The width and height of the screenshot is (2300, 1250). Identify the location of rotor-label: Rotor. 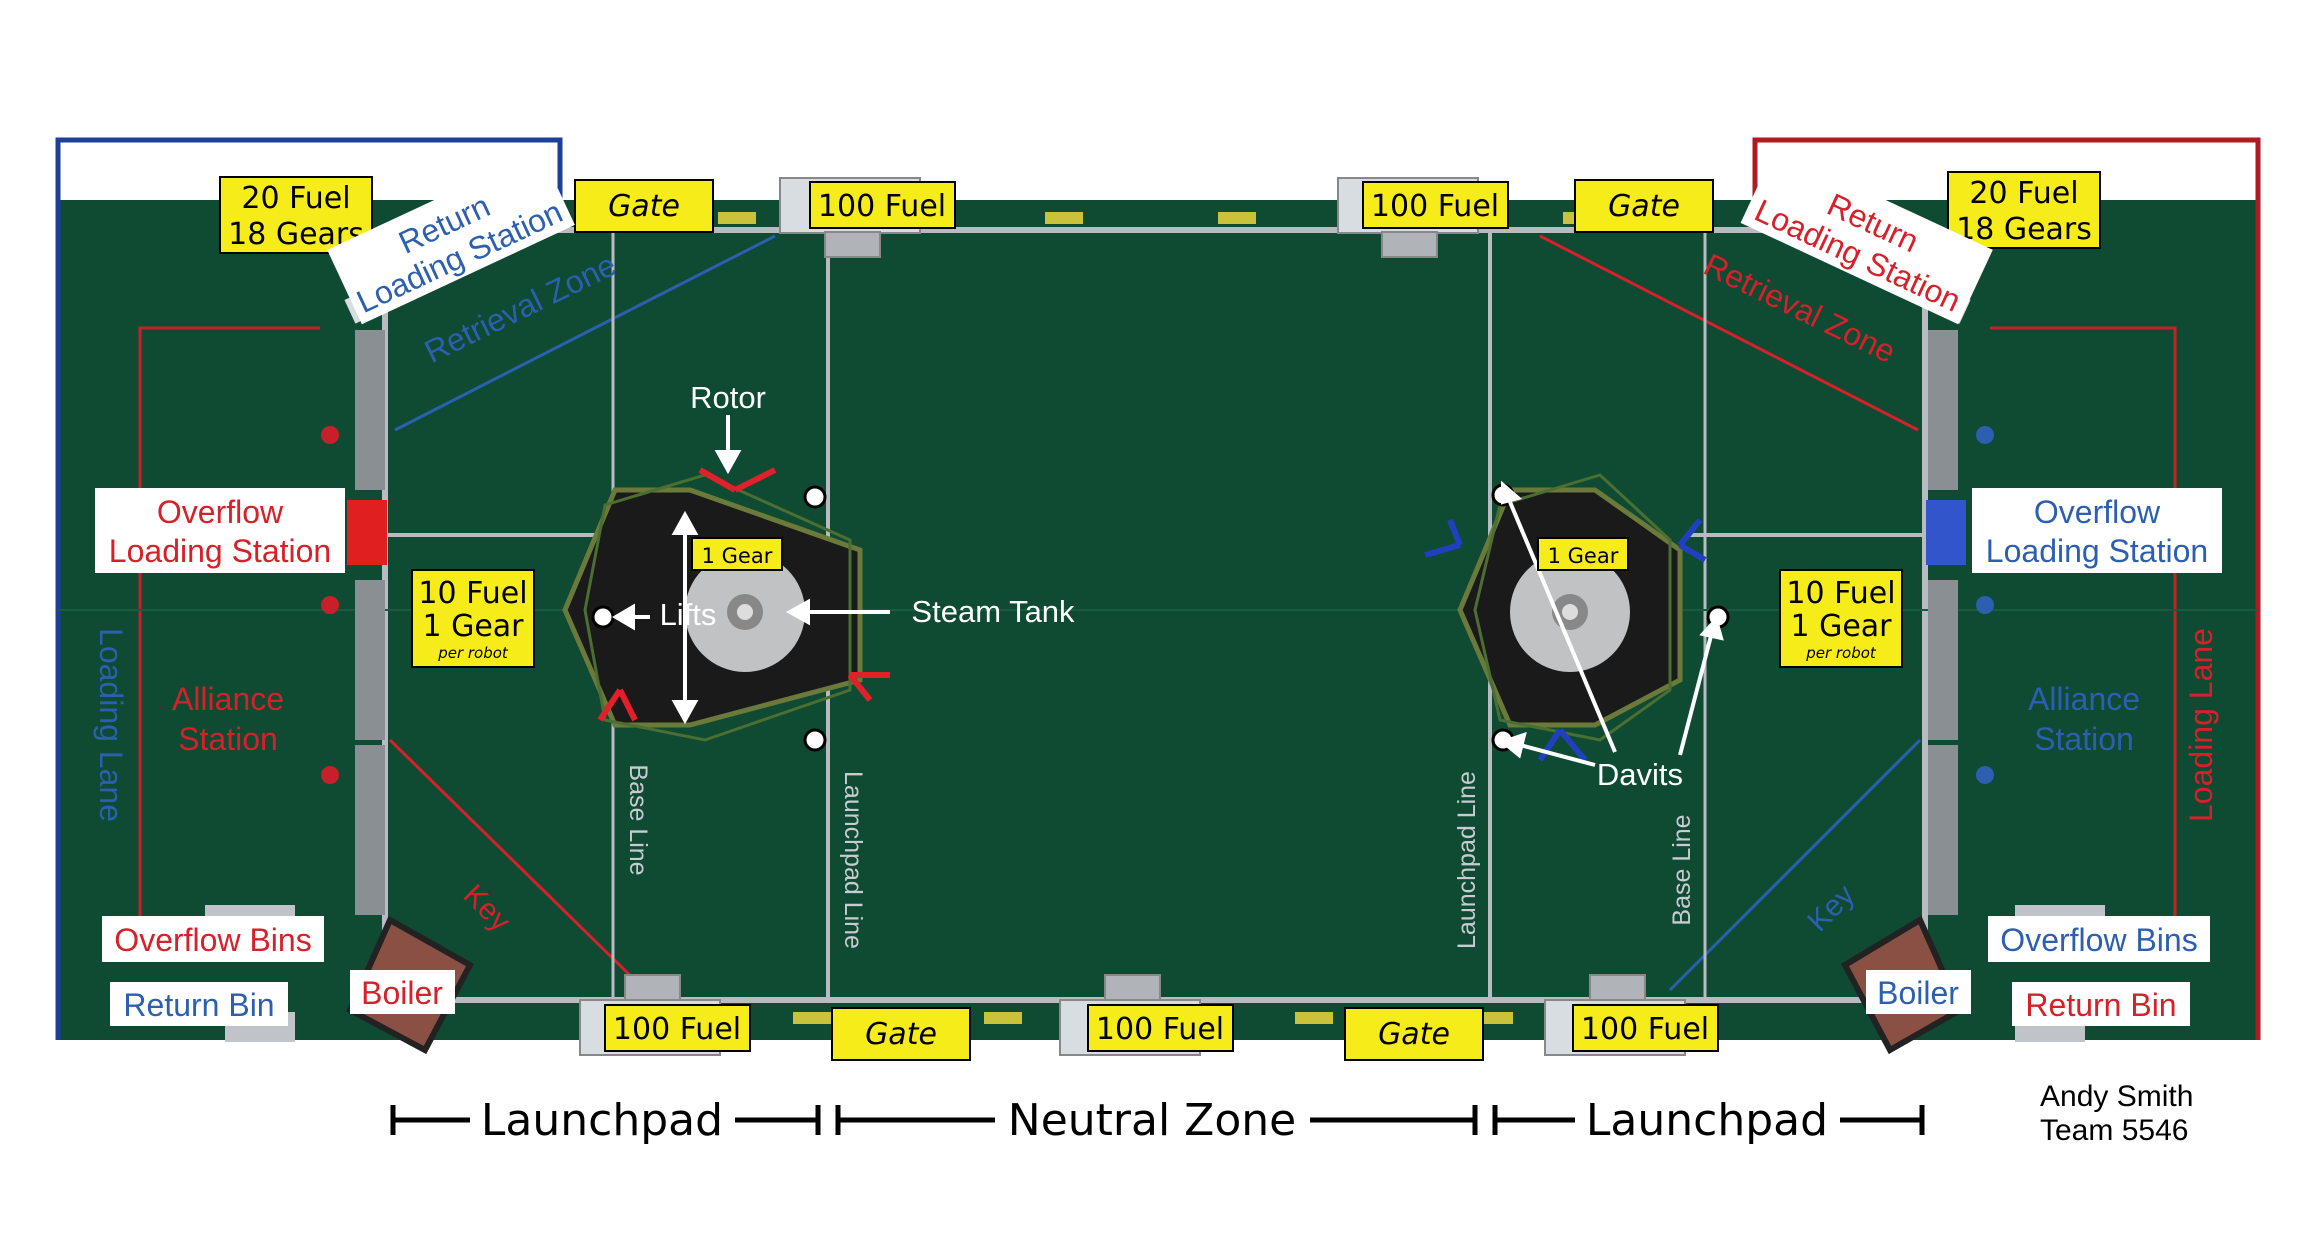
(728, 397).